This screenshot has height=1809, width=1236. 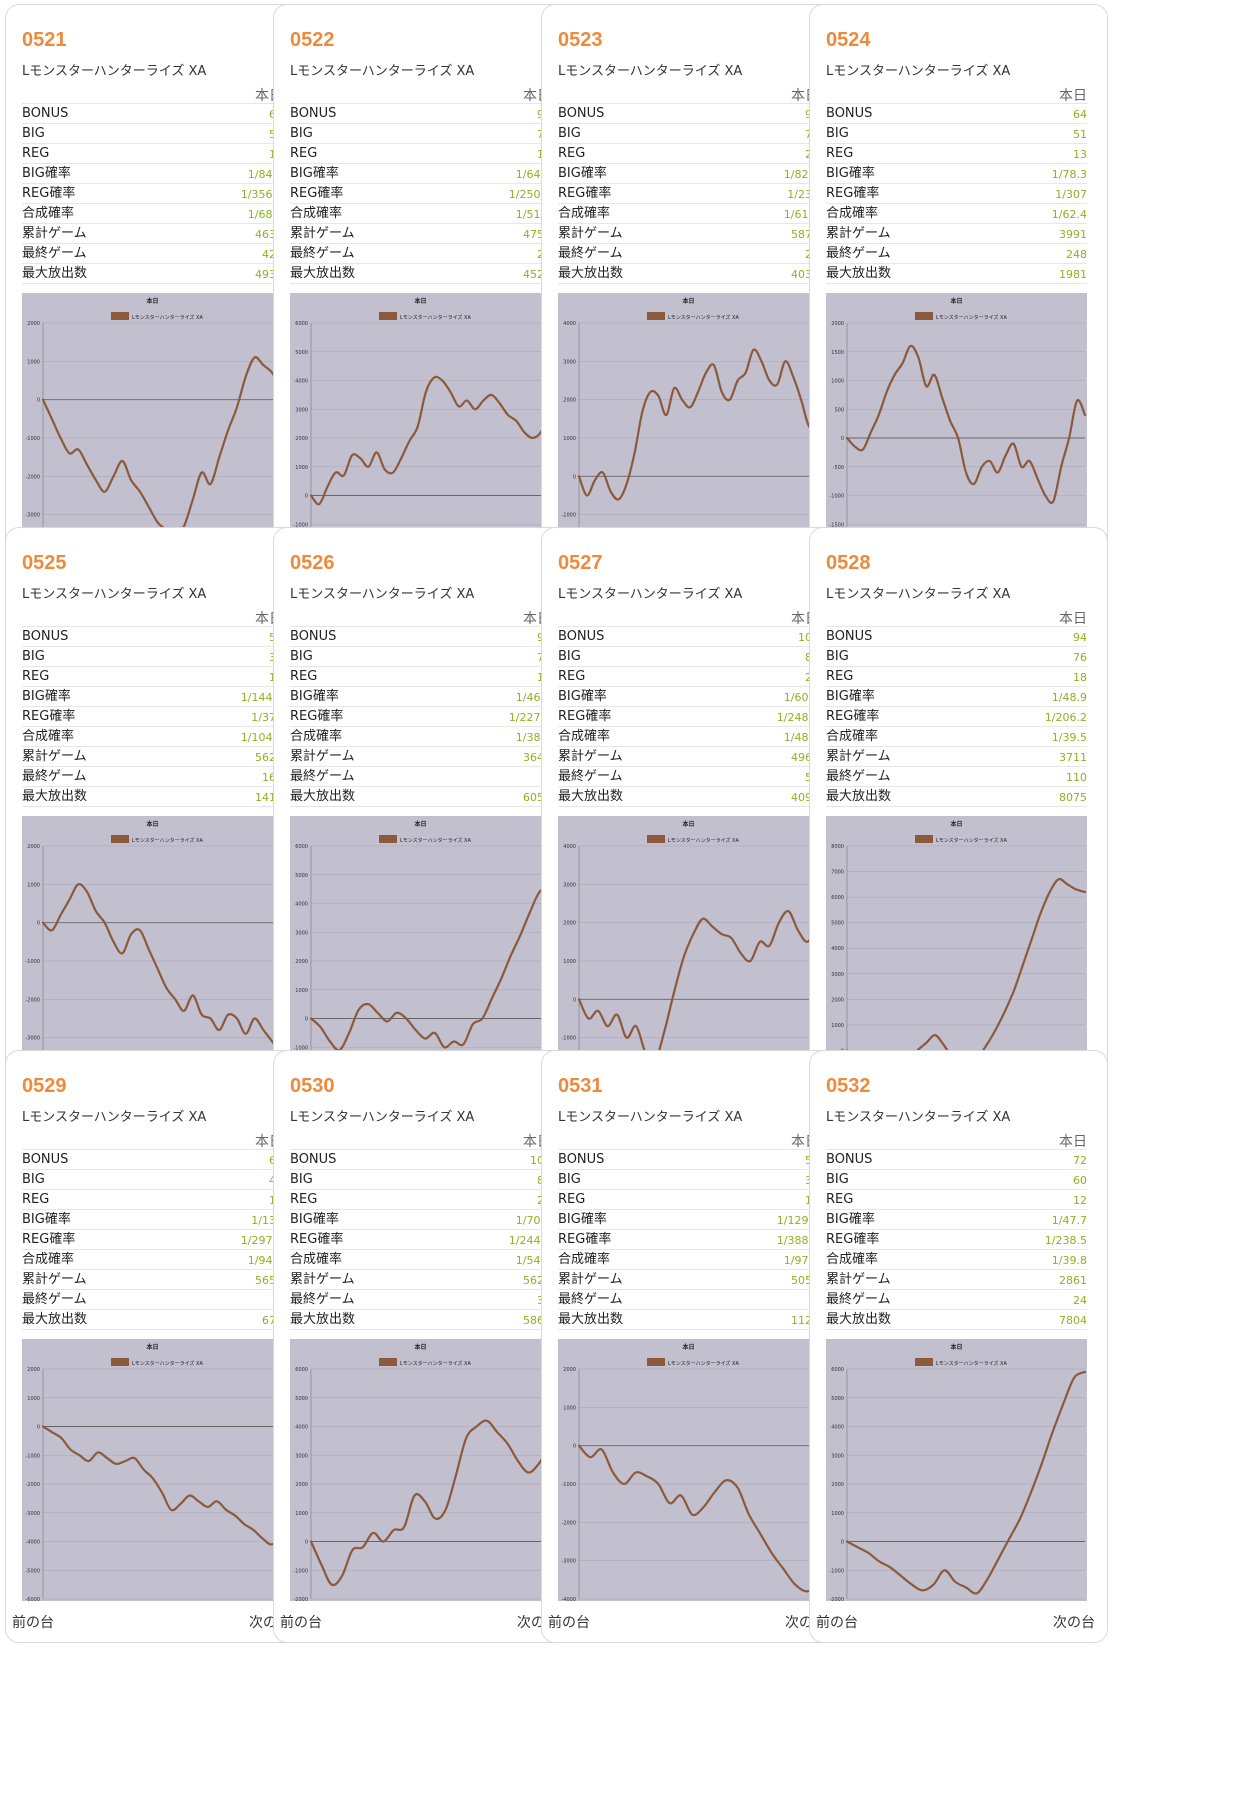 What do you see at coordinates (152, 1300) in the screenshot?
I see `stats-row: 最終ゲーム5` at bounding box center [152, 1300].